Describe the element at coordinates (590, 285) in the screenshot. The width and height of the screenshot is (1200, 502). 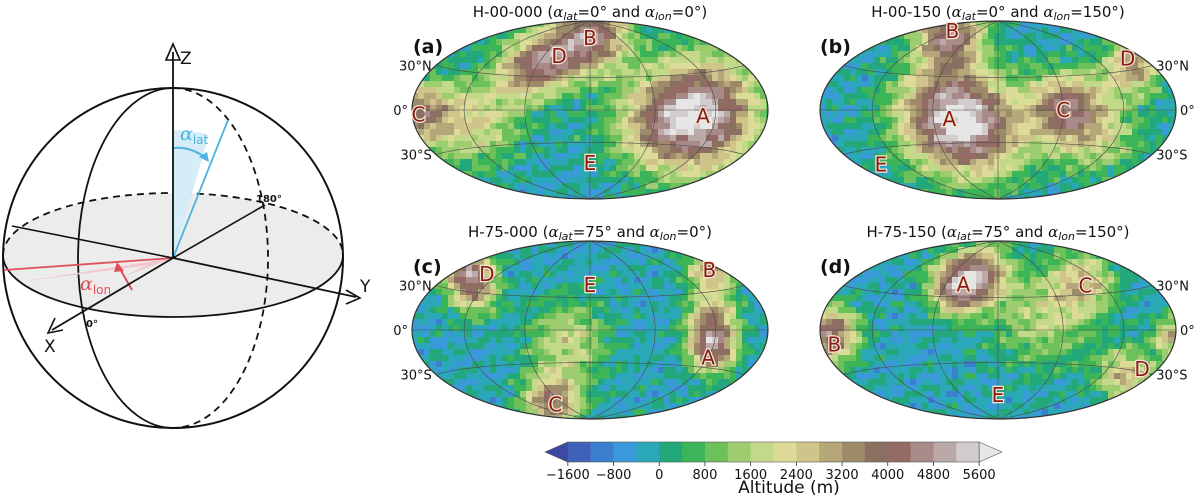
I see `region-E: E` at that location.